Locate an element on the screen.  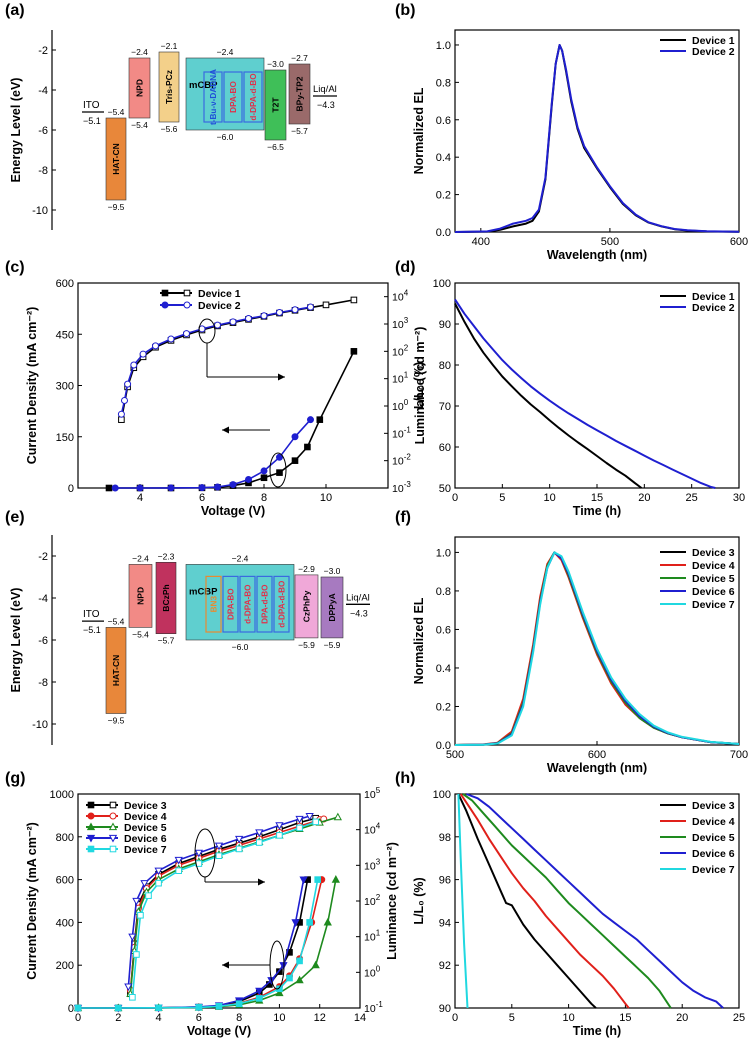
x-axis-label: Voltage (V) is located at coordinates (219, 1031).